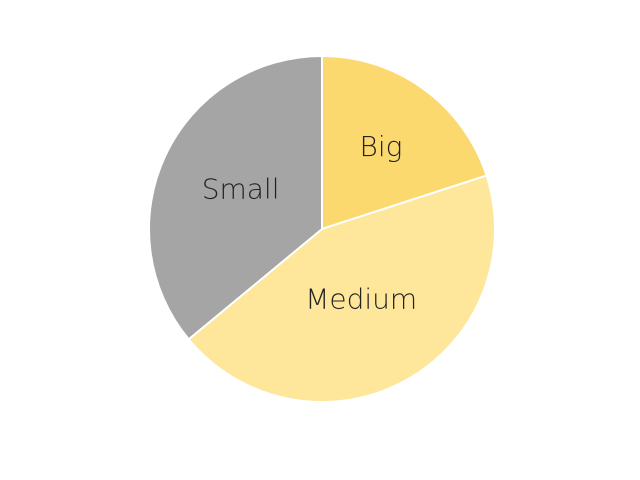 The width and height of the screenshot is (640, 480). Describe the element at coordinates (241, 189) in the screenshot. I see `pie-label-small: Small` at that location.